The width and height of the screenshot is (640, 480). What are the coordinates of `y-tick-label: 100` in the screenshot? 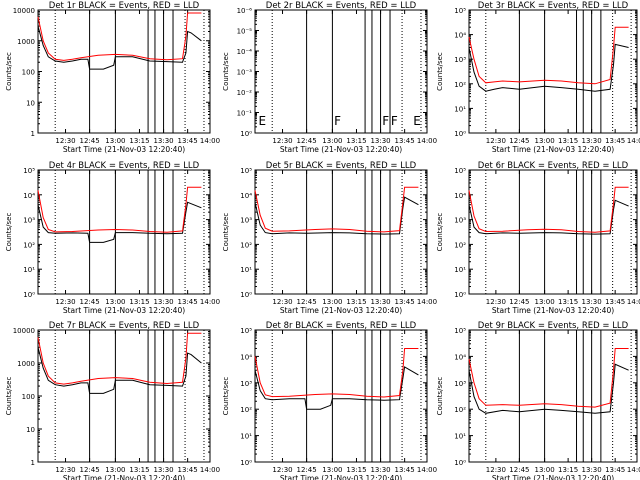 It's located at (28, 397).